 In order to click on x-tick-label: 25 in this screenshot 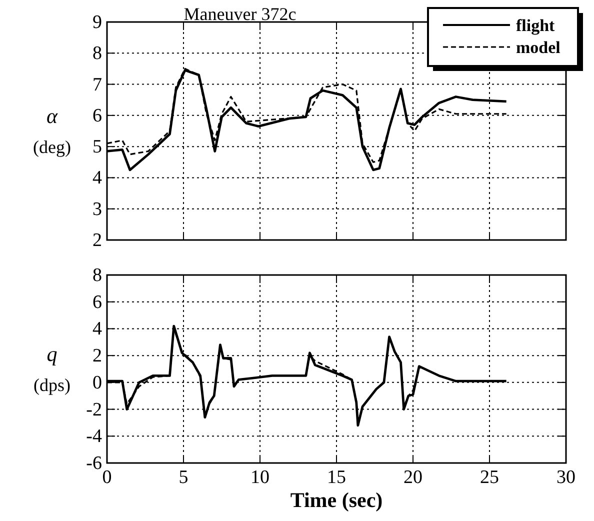, I will do `click(489, 477)`.